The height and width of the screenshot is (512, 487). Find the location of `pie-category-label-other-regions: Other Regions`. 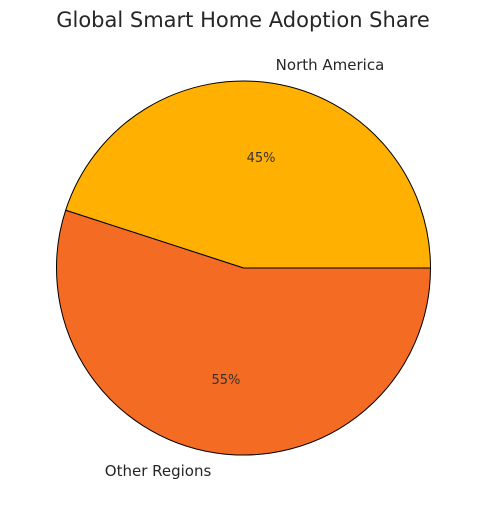

pie-category-label-other-regions: Other Regions is located at coordinates (158, 471).